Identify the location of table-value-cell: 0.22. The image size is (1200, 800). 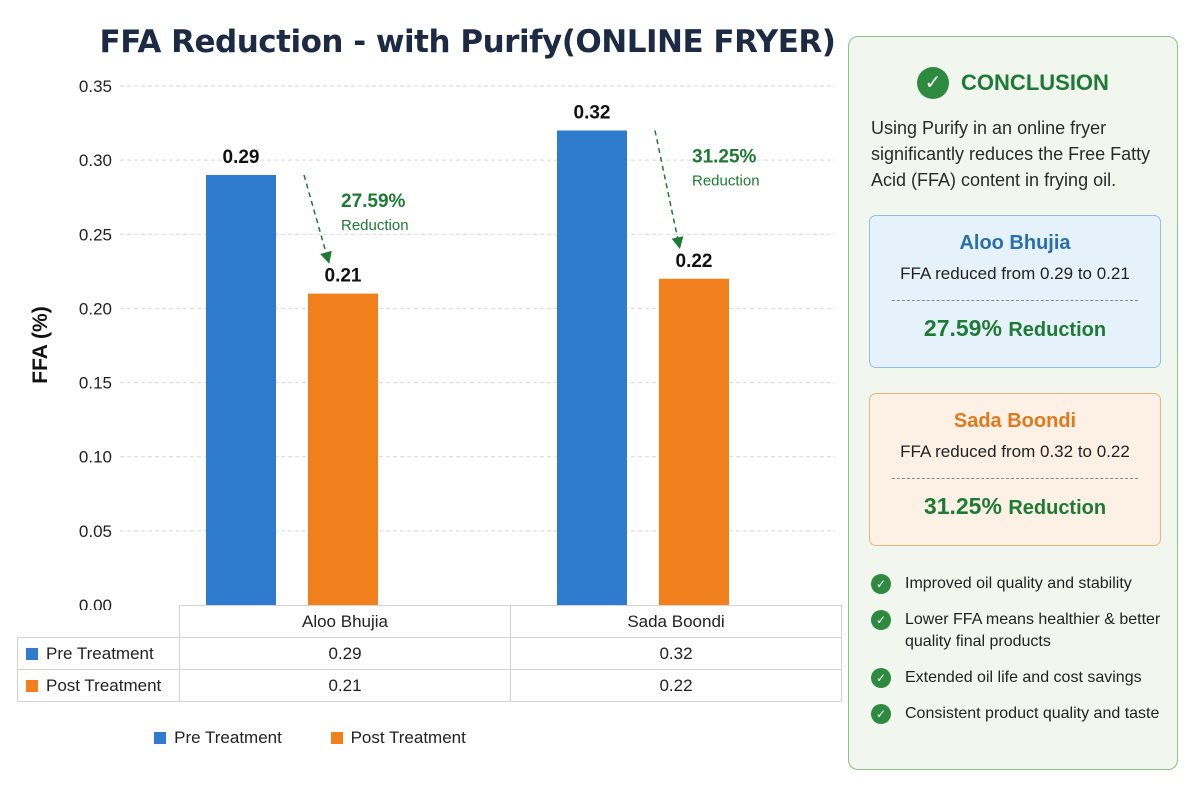
(676, 685).